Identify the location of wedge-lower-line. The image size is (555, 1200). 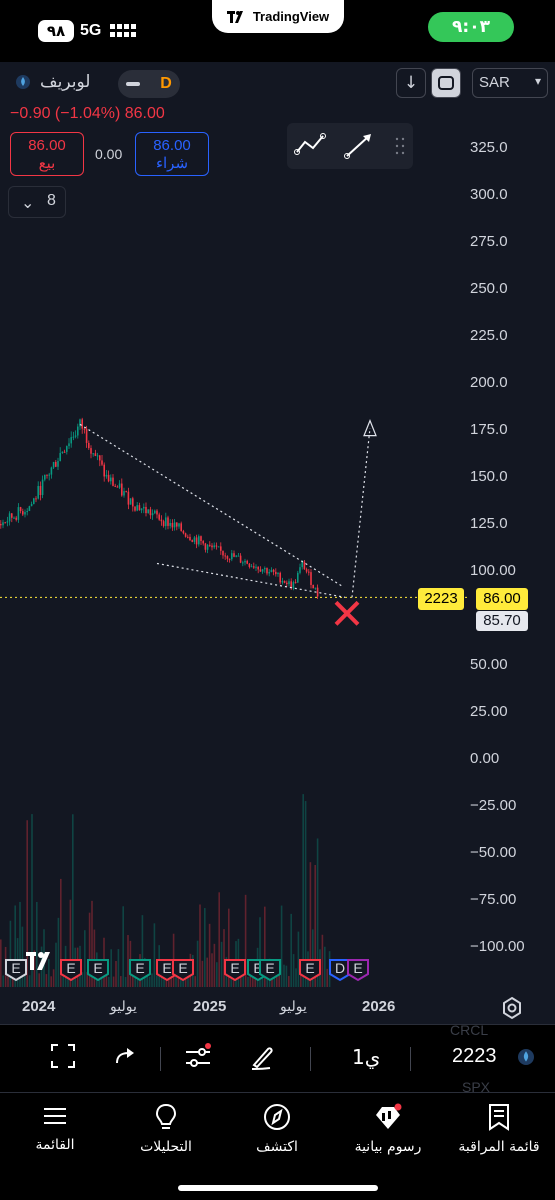
(251, 580).